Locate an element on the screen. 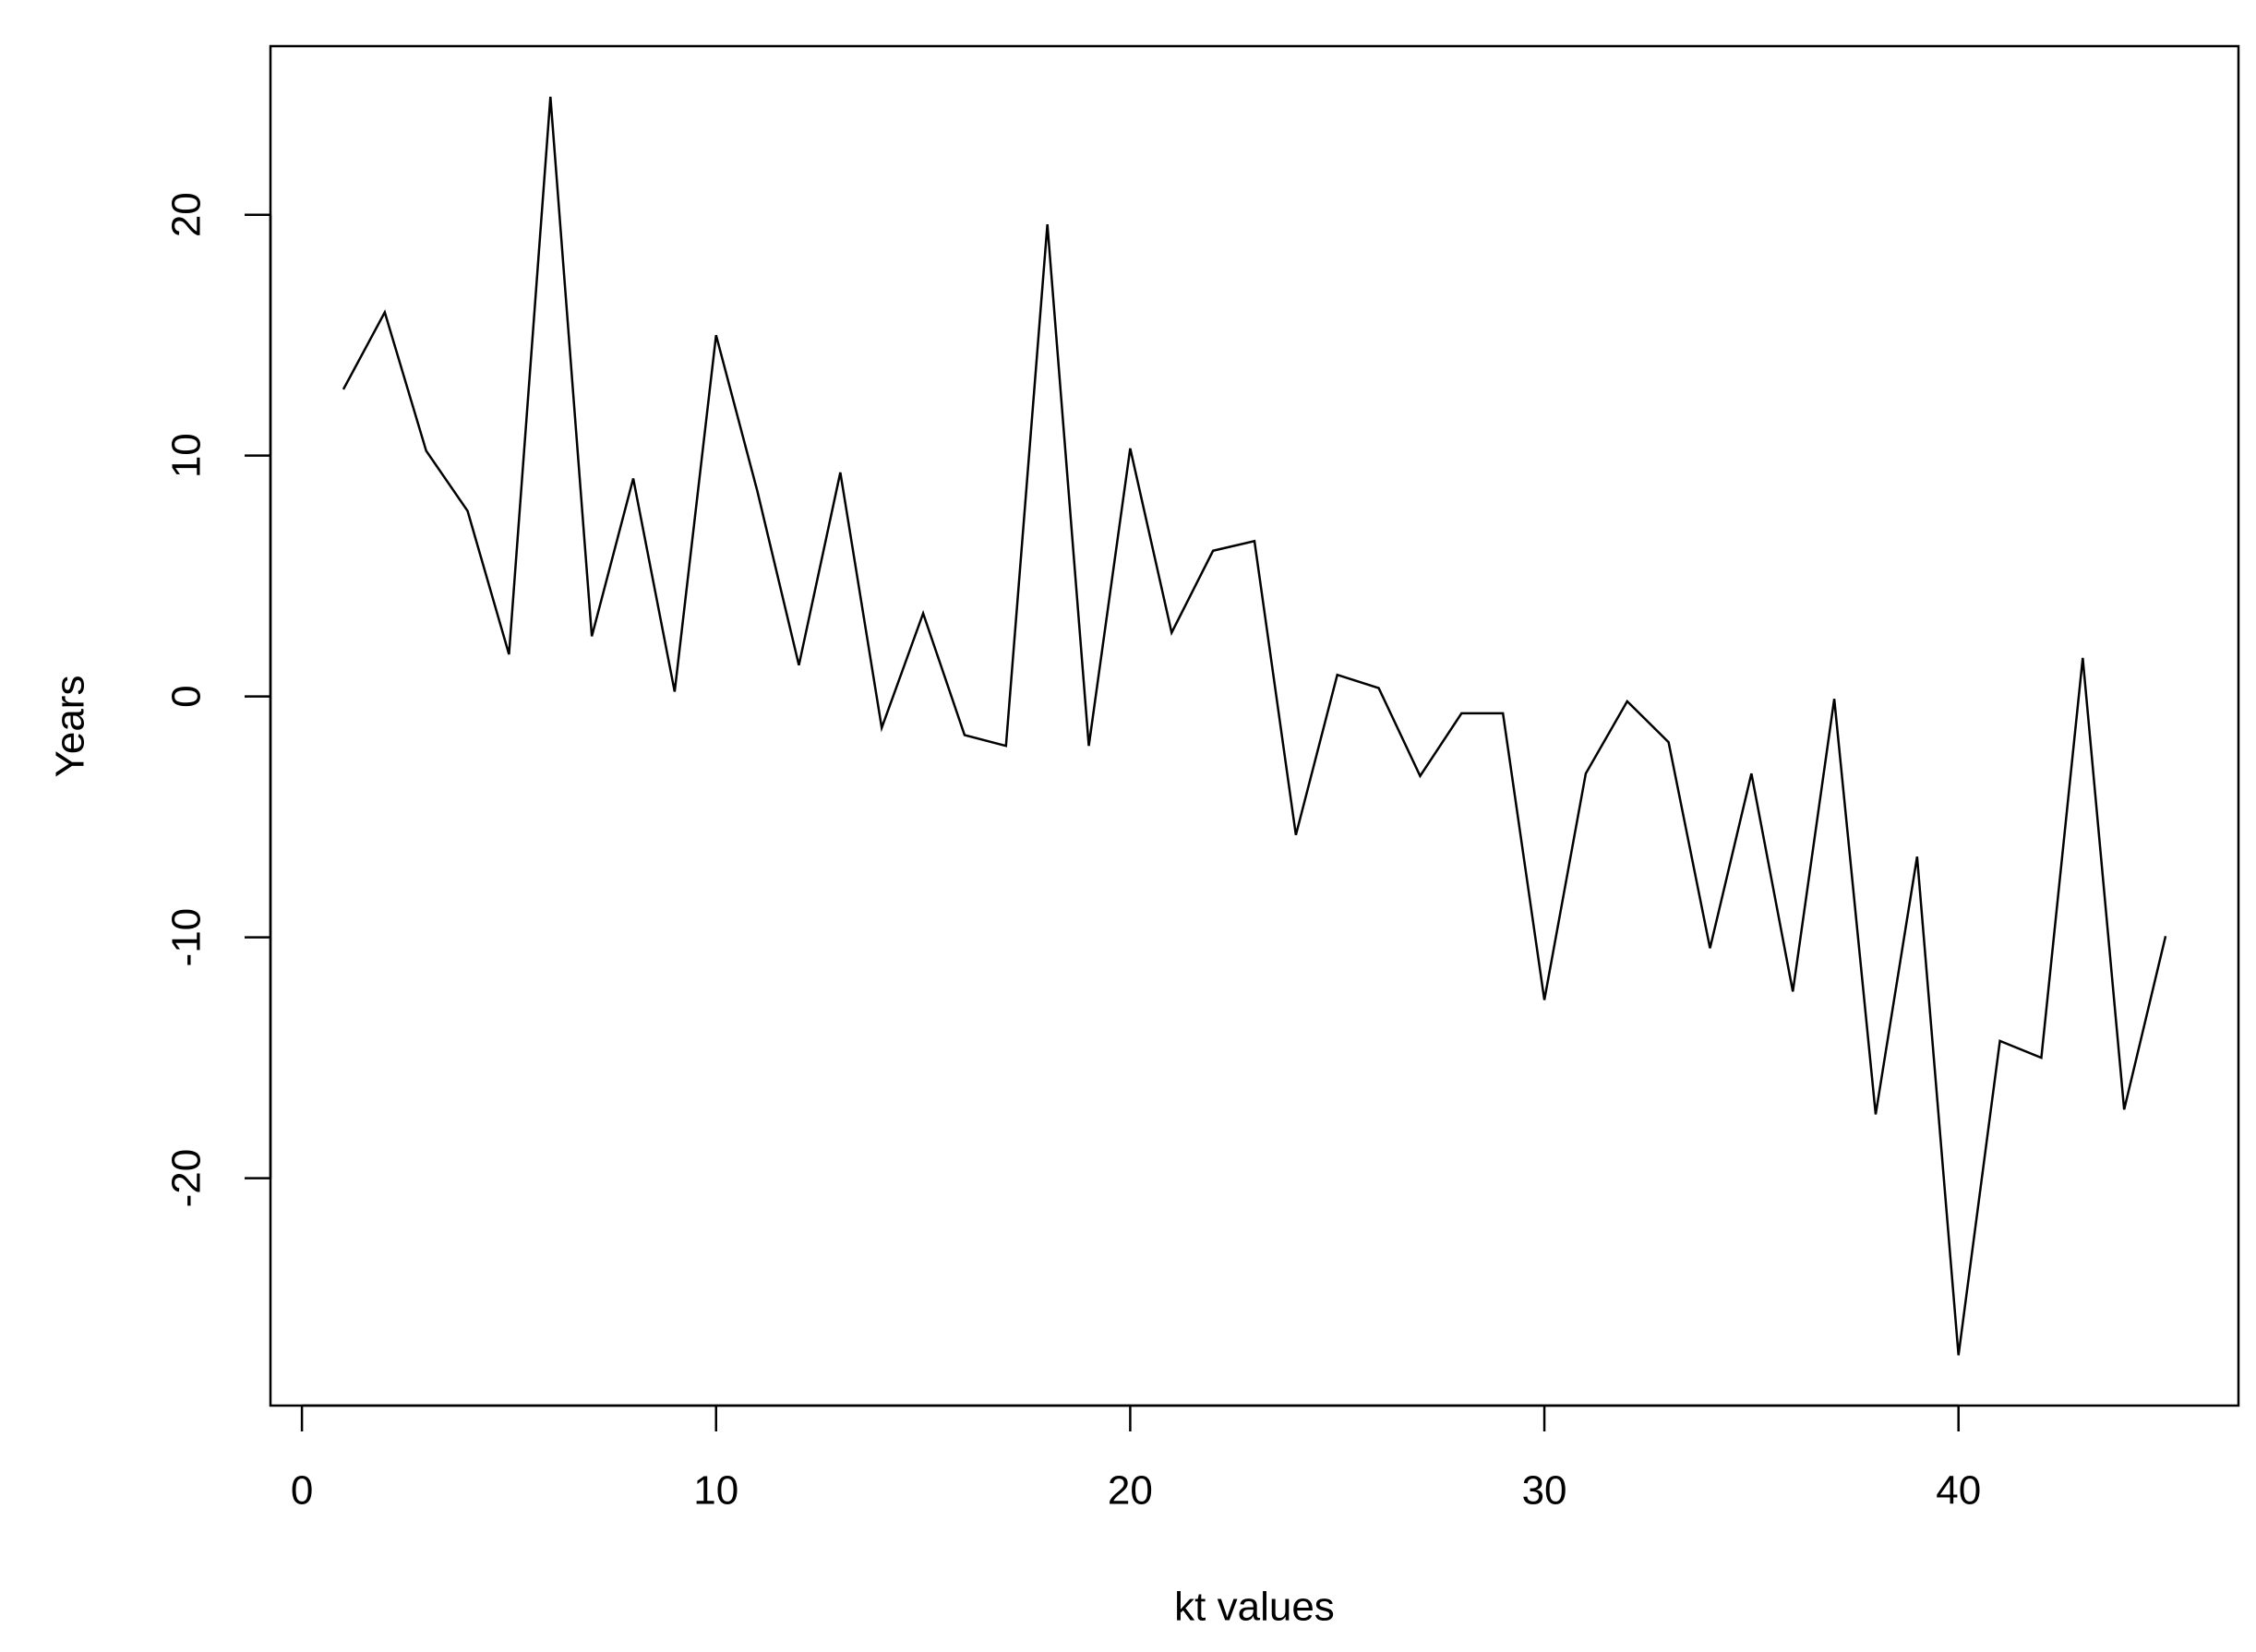  y-tick-label: -20 is located at coordinates (187, 1178).